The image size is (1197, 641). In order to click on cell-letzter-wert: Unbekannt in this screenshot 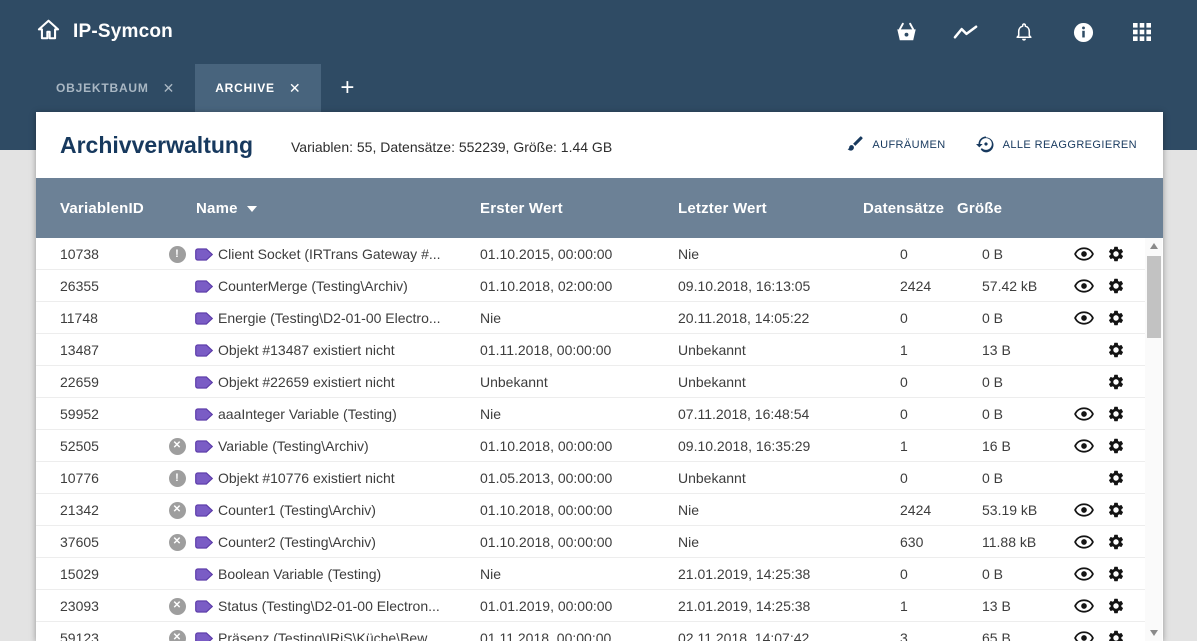, I will do `click(712, 478)`.